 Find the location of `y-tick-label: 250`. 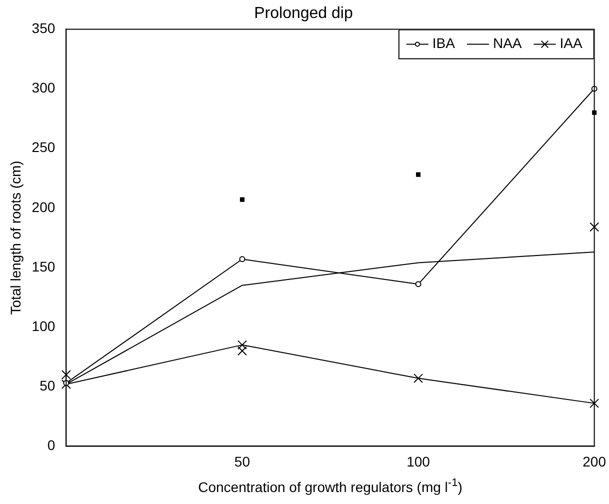

y-tick-label: 250 is located at coordinates (44, 147).